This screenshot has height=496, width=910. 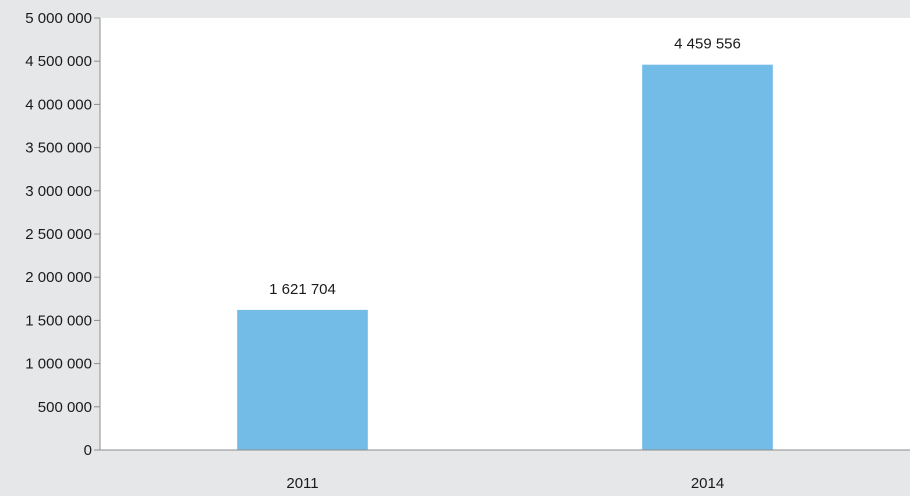 What do you see at coordinates (302, 289) in the screenshot?
I see `bar-value-label: 1 621 704` at bounding box center [302, 289].